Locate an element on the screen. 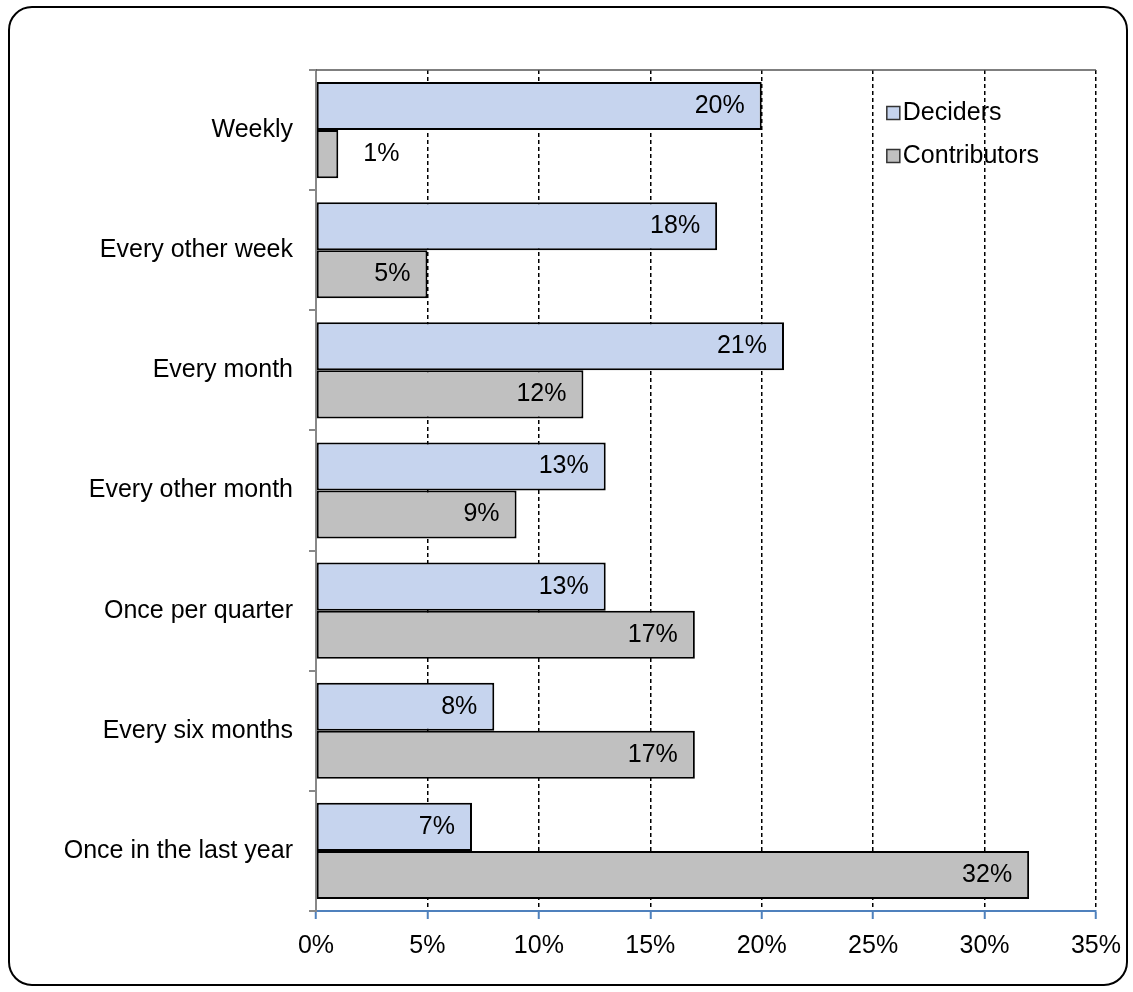 This screenshot has height=992, width=1133. data-label: 7% is located at coordinates (436, 824).